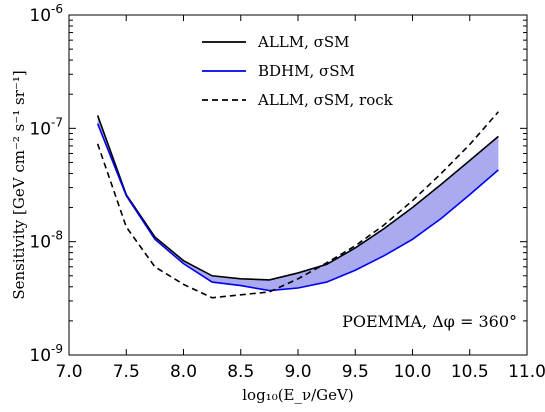 The height and width of the screenshot is (412, 545). I want to click on legend-label-1: ALLM, σSM, so click(303, 42).